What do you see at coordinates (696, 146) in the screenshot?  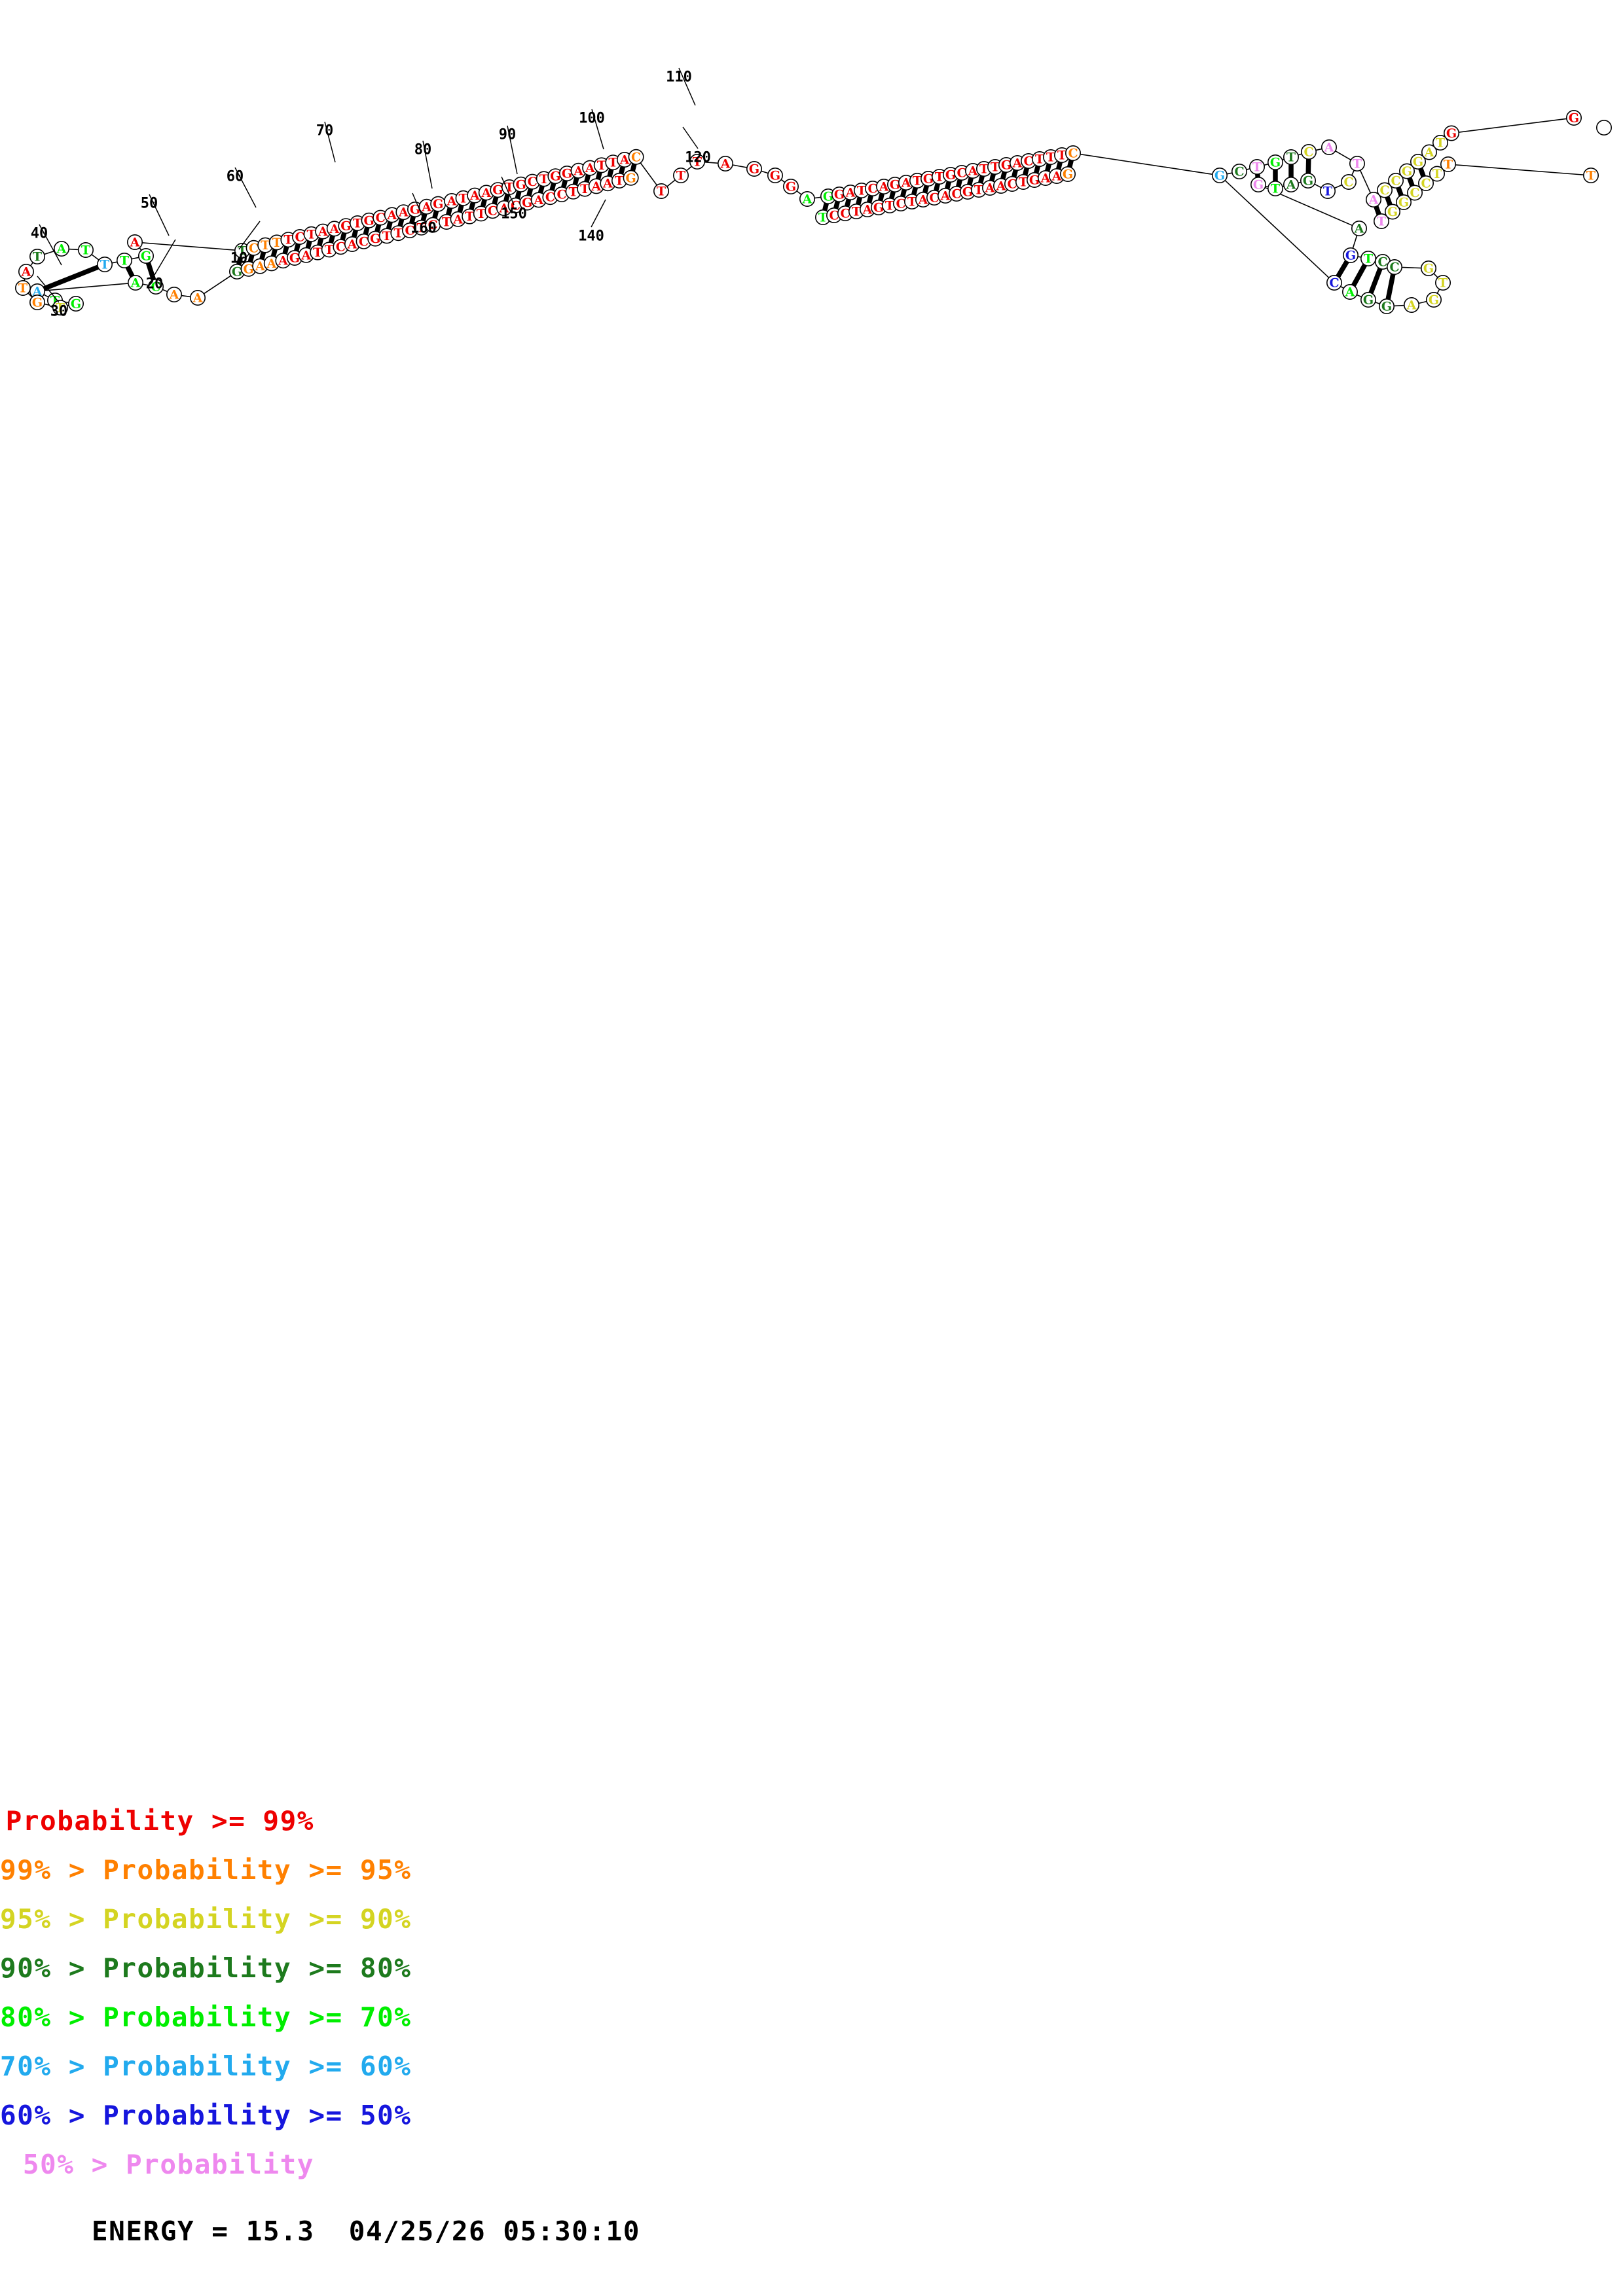 I see `position-label-120: 120` at bounding box center [696, 146].